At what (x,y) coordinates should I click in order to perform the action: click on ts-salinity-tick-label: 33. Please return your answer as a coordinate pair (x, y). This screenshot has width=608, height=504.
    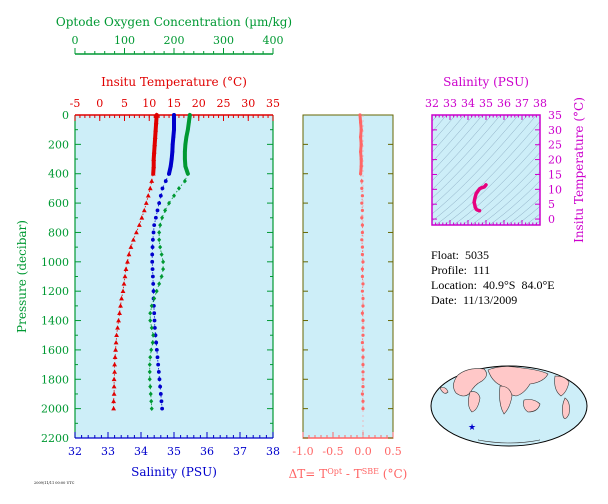
    Looking at the image, I should click on (450, 103).